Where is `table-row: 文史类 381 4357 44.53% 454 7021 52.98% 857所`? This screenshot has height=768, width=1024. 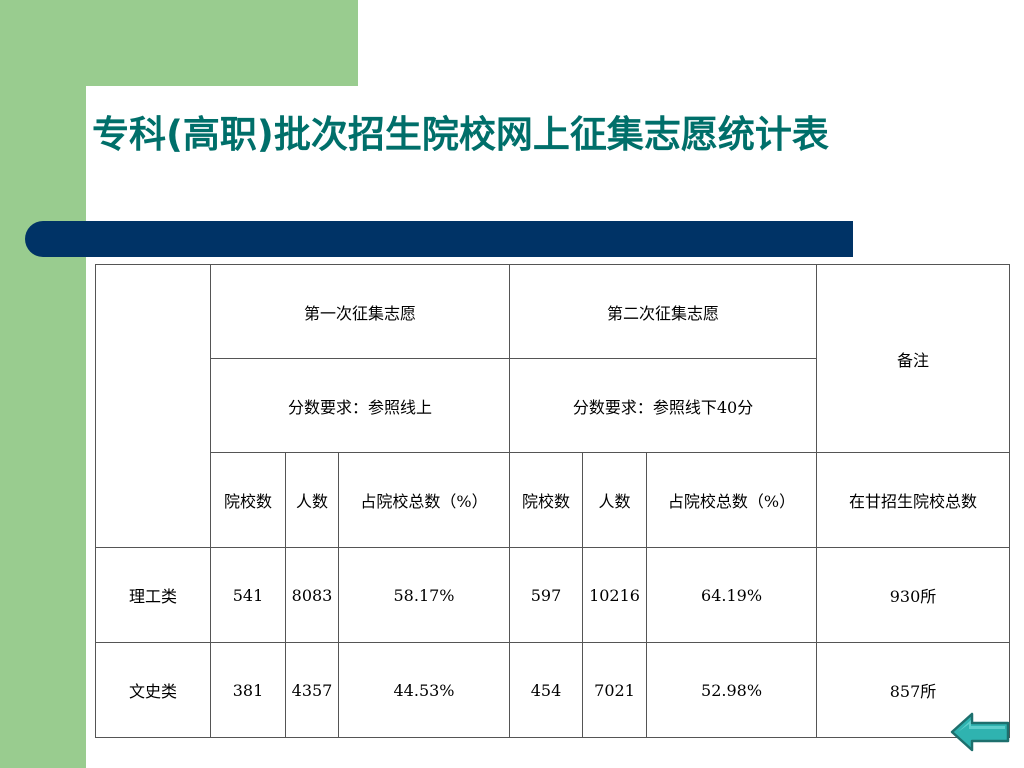 table-row: 文史类 381 4357 44.53% 454 7021 52.98% 857所 is located at coordinates (553, 690).